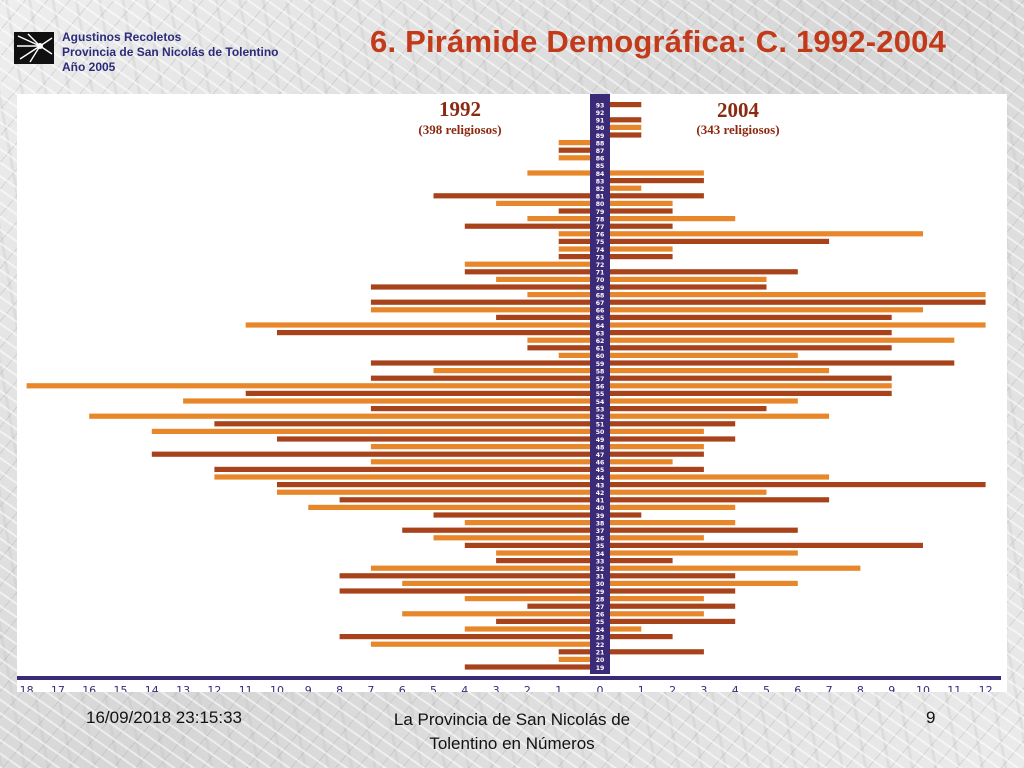 The image size is (1024, 768). What do you see at coordinates (600, 181) in the screenshot?
I see `age-label-83: 83` at bounding box center [600, 181].